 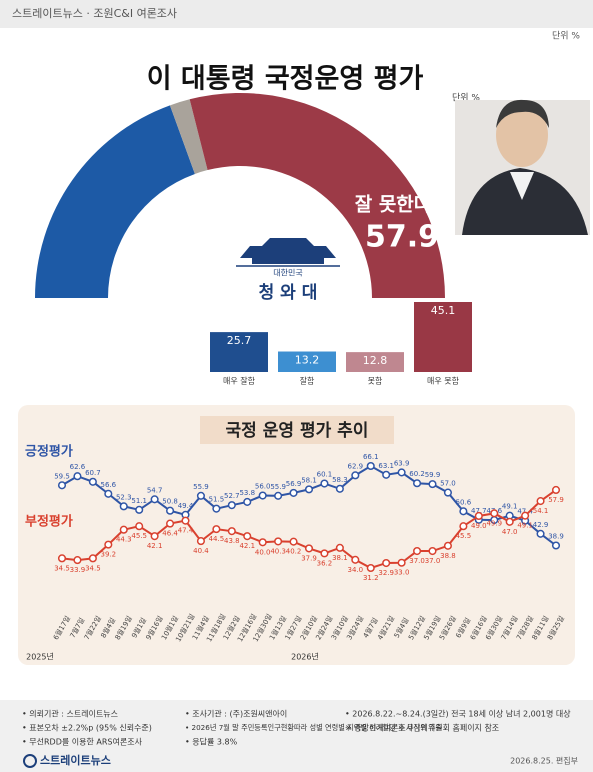 I want to click on point-label: 47.7, so click(x=479, y=511).